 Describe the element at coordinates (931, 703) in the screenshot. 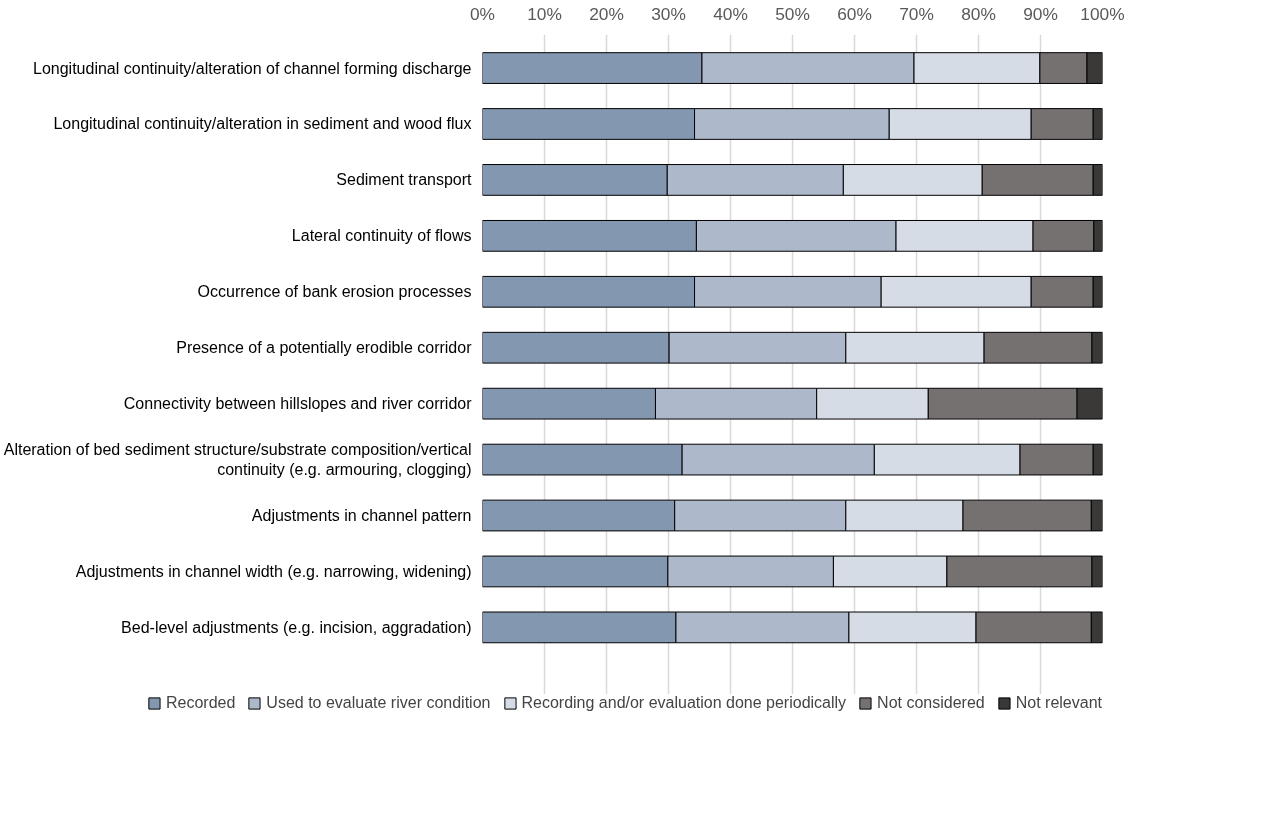

I see `legend-label: Not considered` at that location.